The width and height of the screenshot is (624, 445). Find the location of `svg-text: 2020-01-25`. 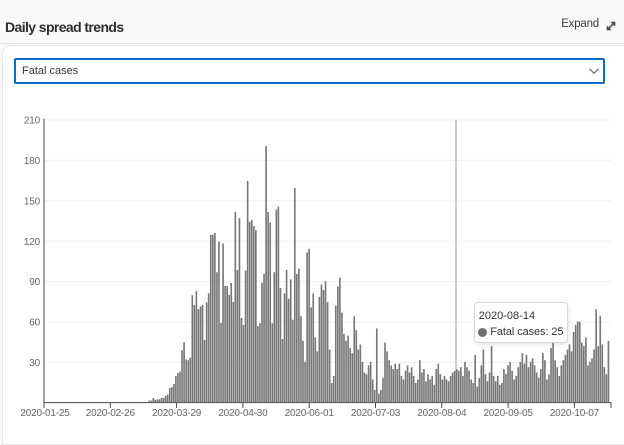

svg-text: 2020-01-25 is located at coordinates (45, 413).